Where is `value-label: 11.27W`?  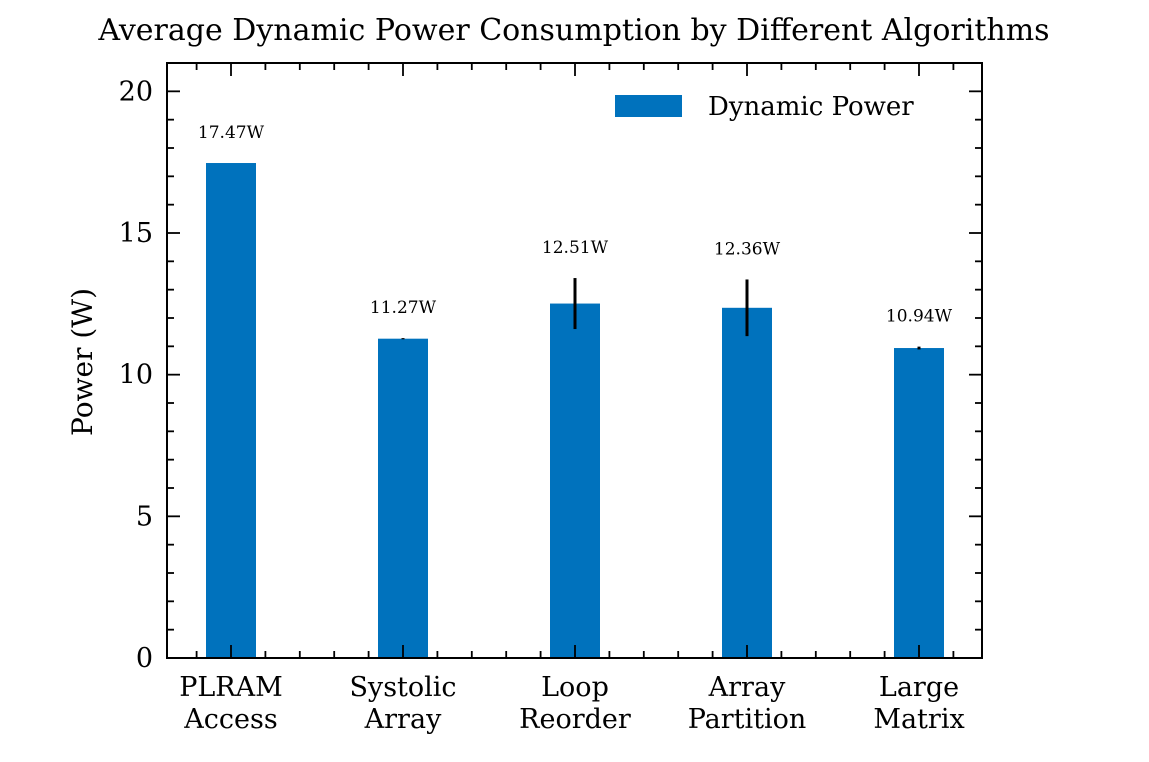
value-label: 11.27W is located at coordinates (403, 308).